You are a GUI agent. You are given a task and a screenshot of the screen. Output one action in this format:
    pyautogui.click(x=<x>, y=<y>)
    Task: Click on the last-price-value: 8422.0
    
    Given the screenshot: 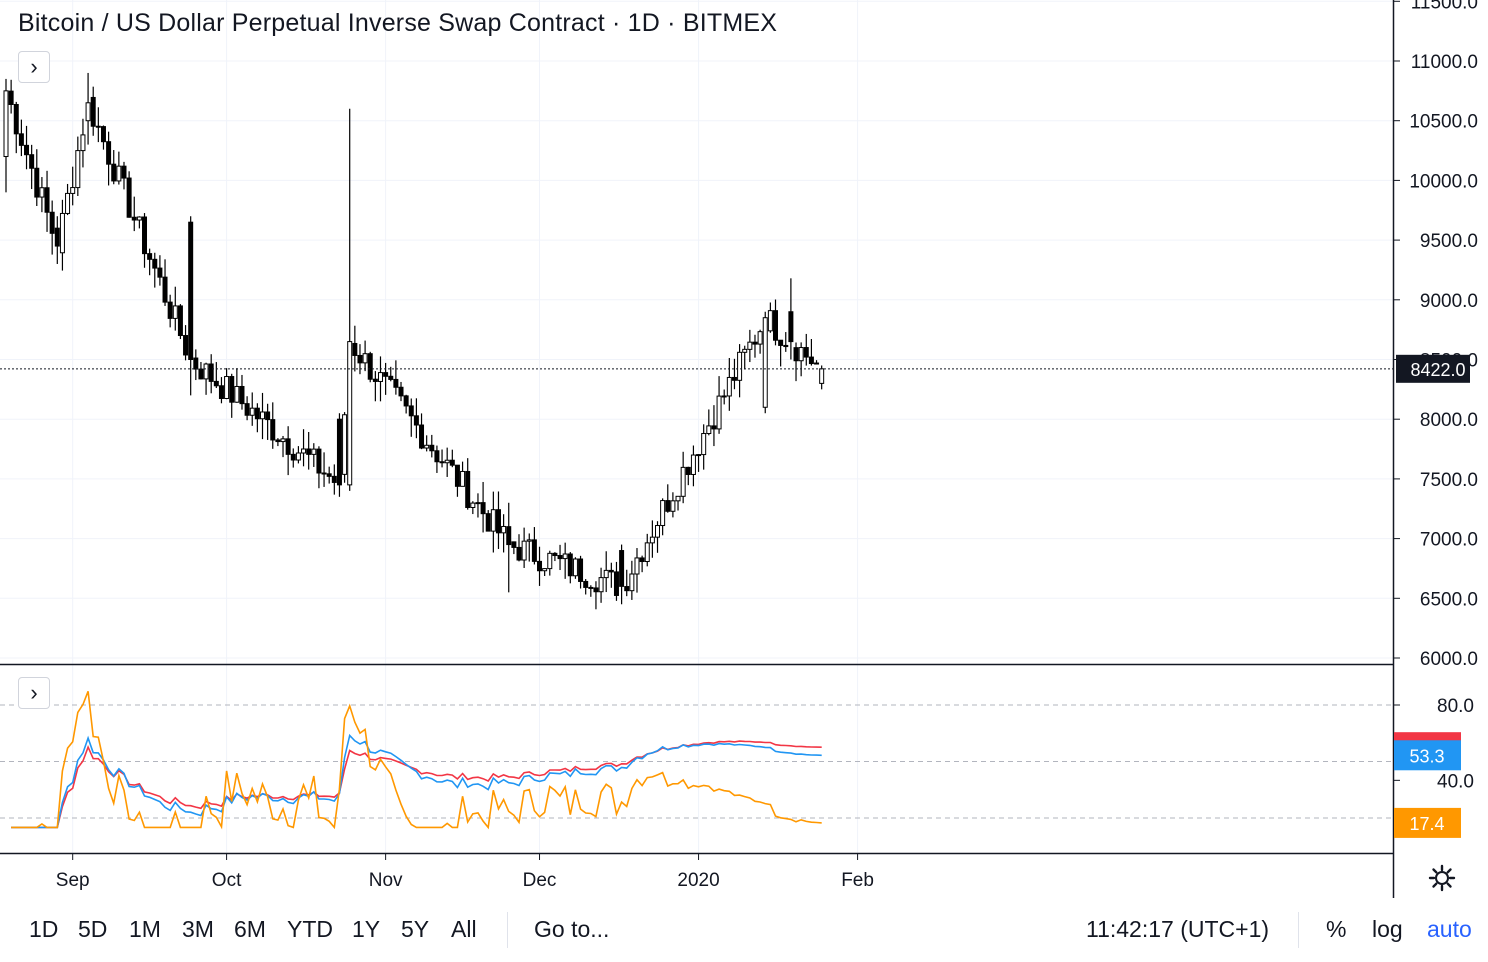 What is the action you would take?
    pyautogui.click(x=1437, y=370)
    